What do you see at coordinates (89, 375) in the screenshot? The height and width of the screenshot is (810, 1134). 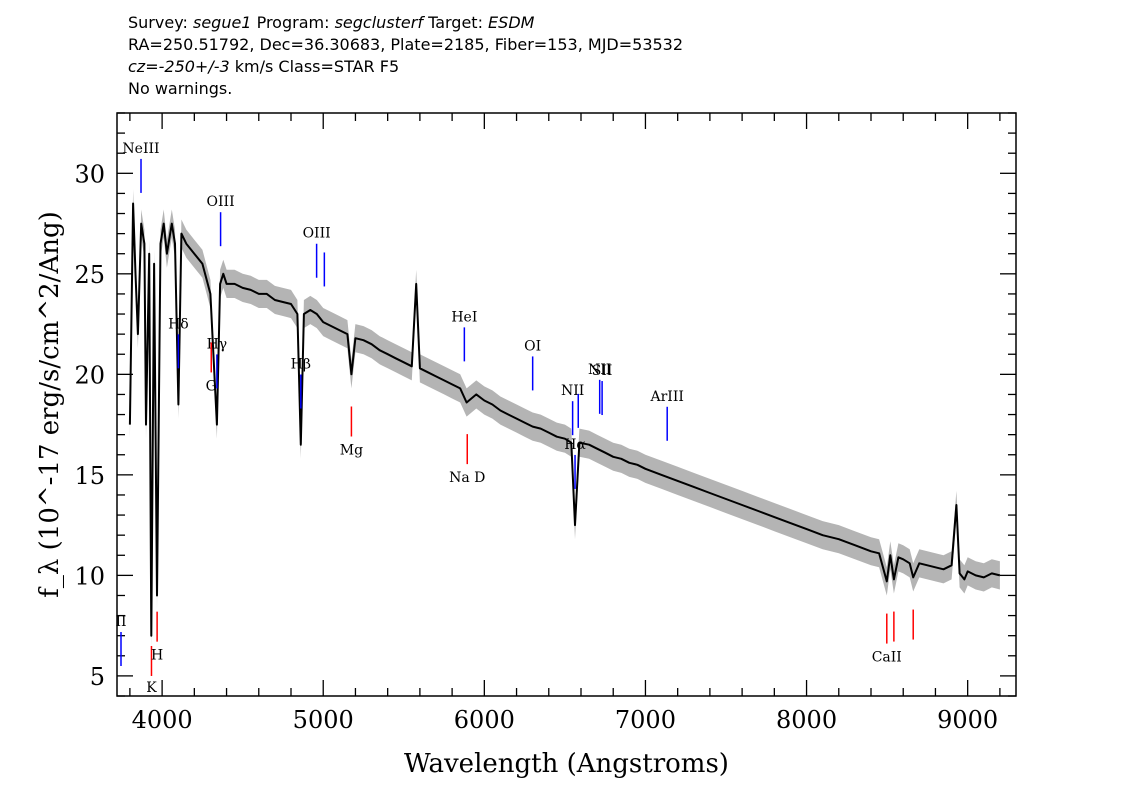 I see `y-tick-label: 20` at bounding box center [89, 375].